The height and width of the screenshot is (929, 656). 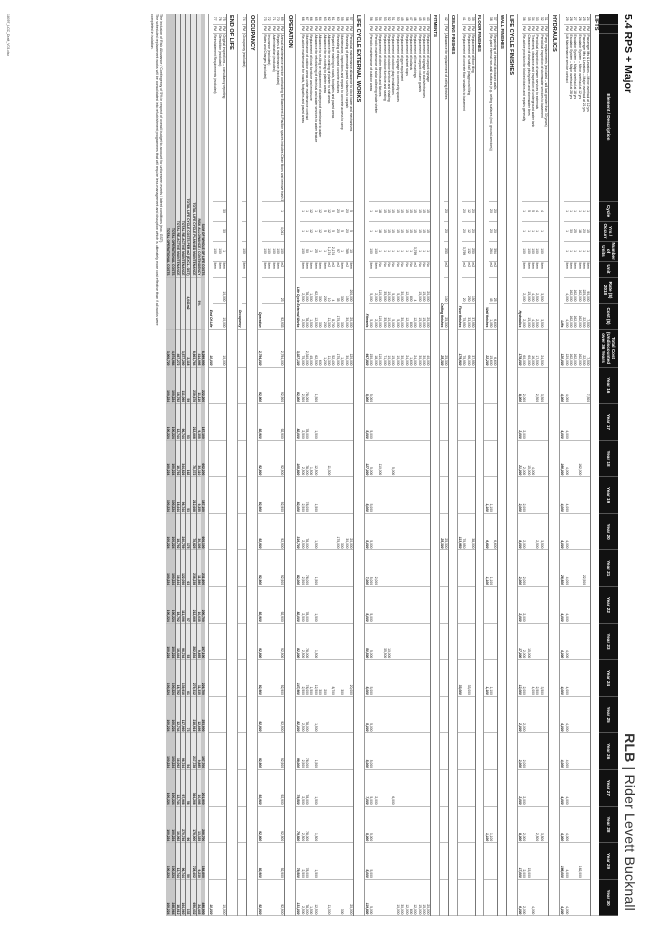 What do you see at coordinates (311, 211) in the screenshot?
I see `cycle: 12` at bounding box center [311, 211].